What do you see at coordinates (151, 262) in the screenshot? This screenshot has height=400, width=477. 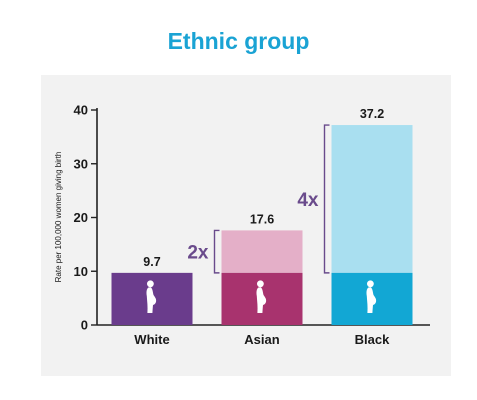 I see `bar-value-label: 9.7` at bounding box center [151, 262].